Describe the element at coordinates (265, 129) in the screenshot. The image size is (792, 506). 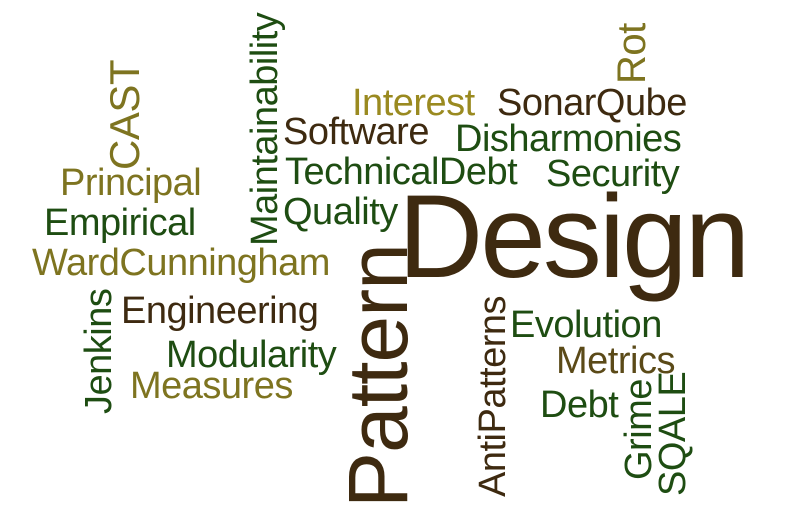
I see `word-maintainability: Maintainability` at that location.